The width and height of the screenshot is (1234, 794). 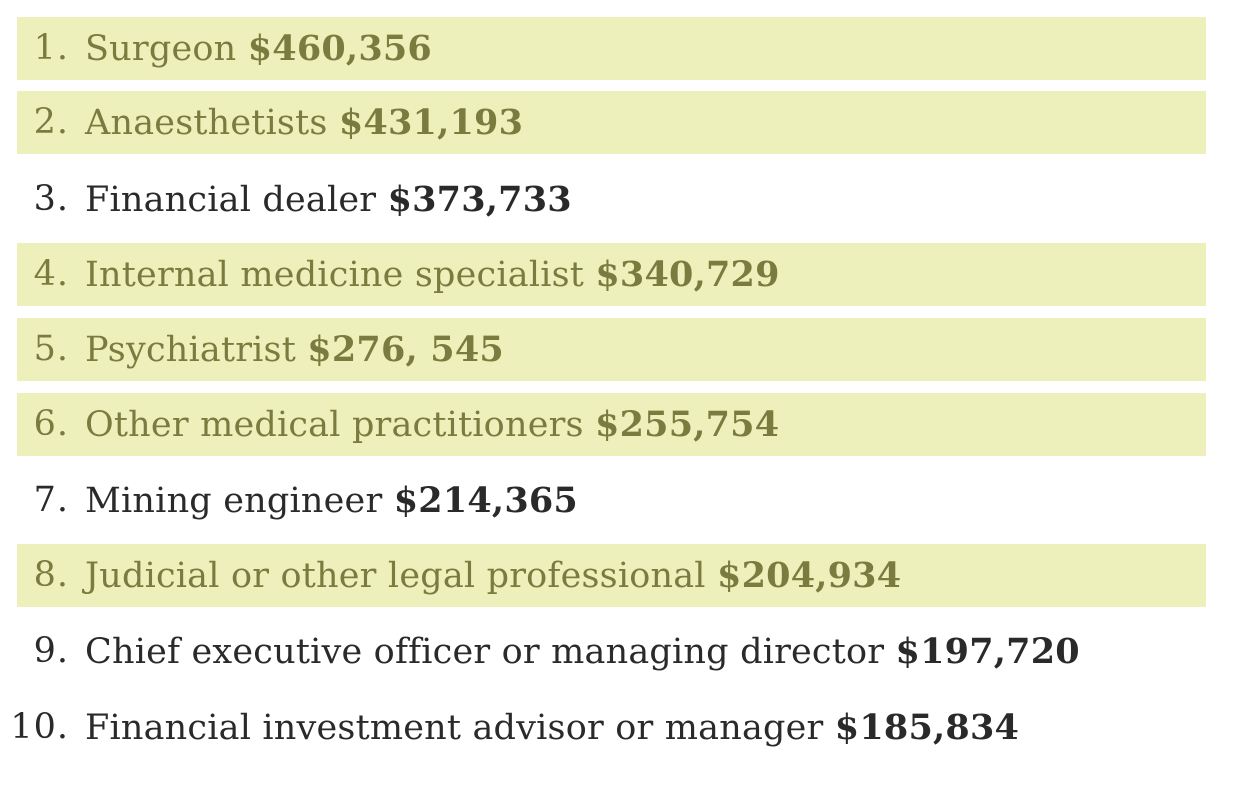 I want to click on occupation-label: Other medical practitioners, so click(x=334, y=425).